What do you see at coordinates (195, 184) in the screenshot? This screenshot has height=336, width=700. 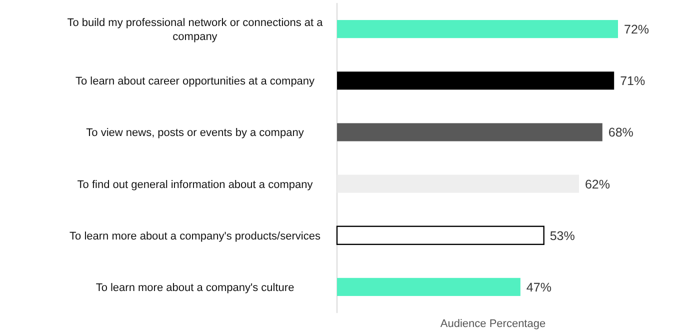 I see `y-tick-label: To find out general information about a company` at bounding box center [195, 184].